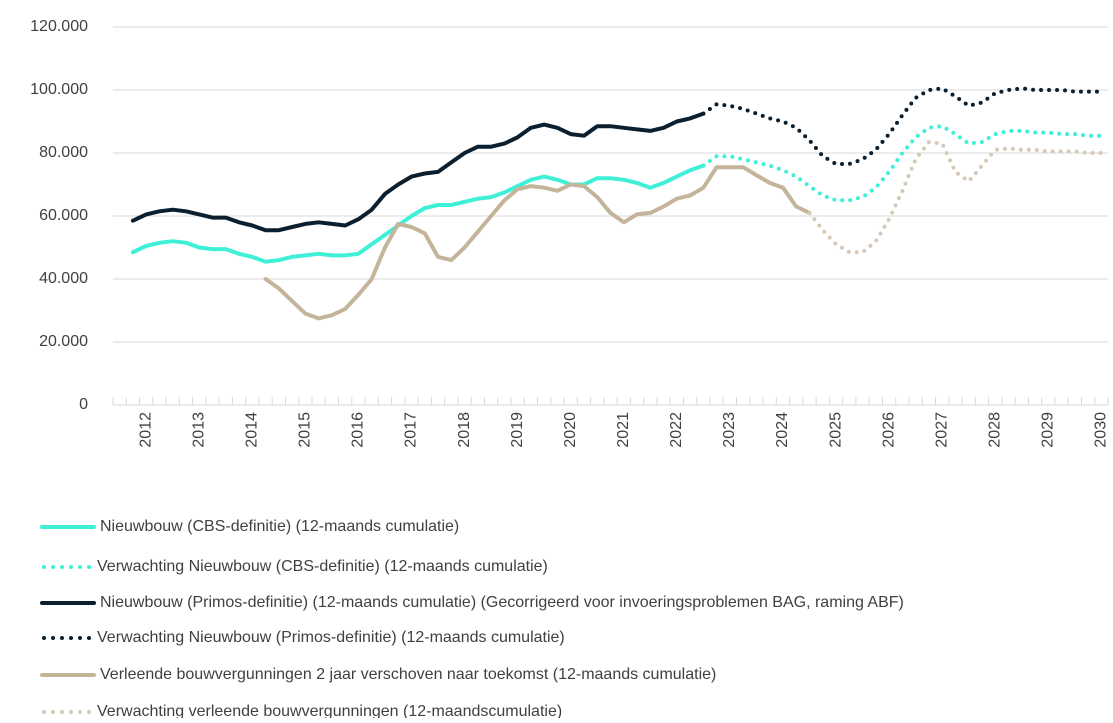 Image resolution: width=1113 pixels, height=723 pixels. I want to click on x-tick-label: 2021, so click(623, 430).